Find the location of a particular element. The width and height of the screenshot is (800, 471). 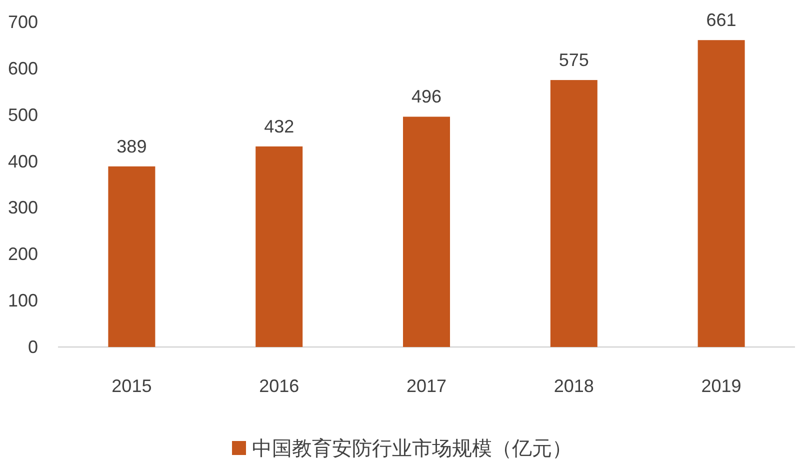

y-tick-label: 400 is located at coordinates (23, 161).